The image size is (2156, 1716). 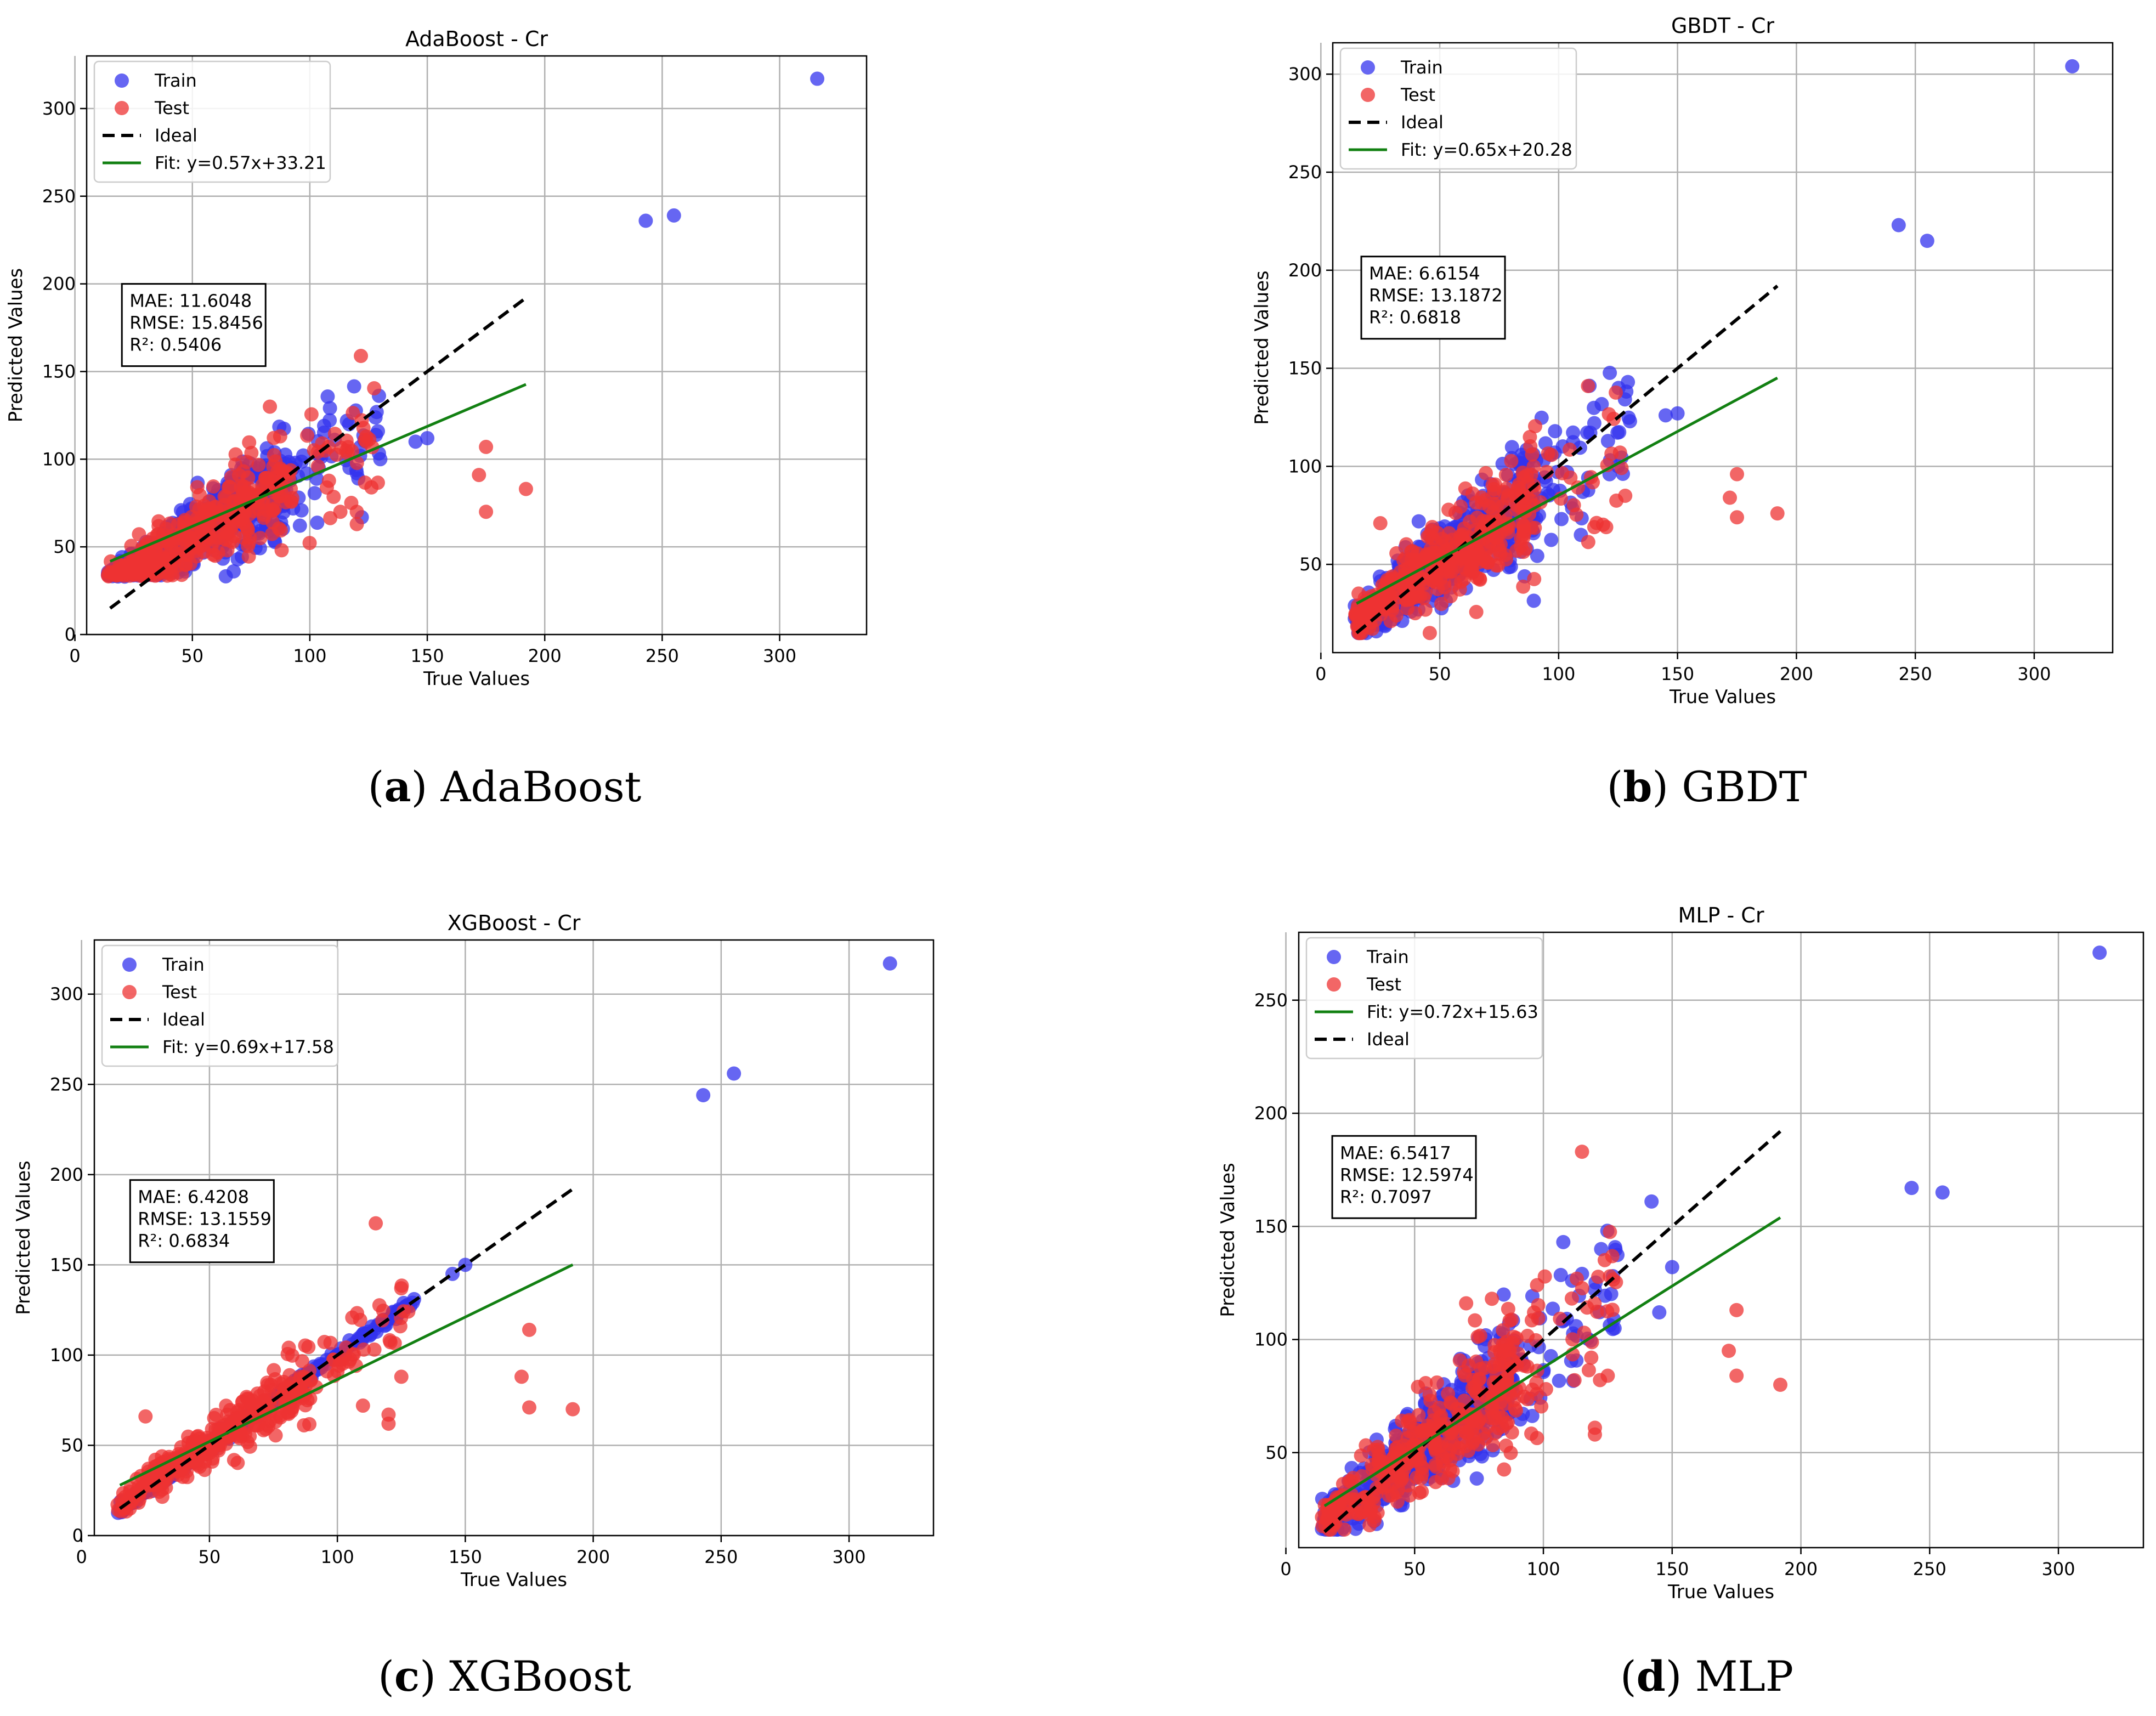 What do you see at coordinates (1383, 984) in the screenshot?
I see `legend-label: Test` at bounding box center [1383, 984].